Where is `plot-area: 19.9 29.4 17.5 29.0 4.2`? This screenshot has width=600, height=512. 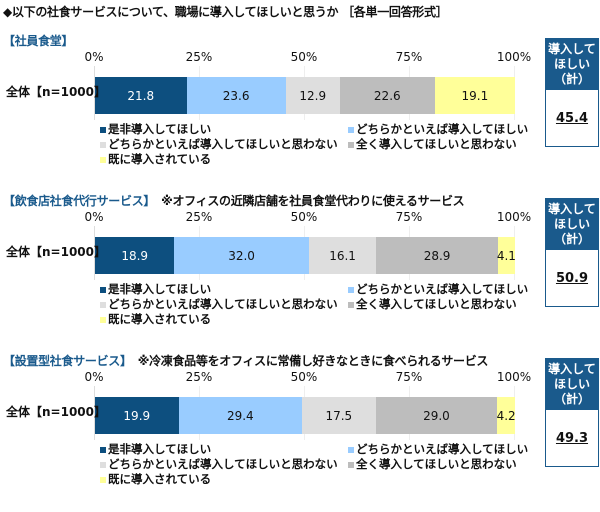 plot-area: 19.9 29.4 17.5 29.0 4.2 is located at coordinates (305, 413).